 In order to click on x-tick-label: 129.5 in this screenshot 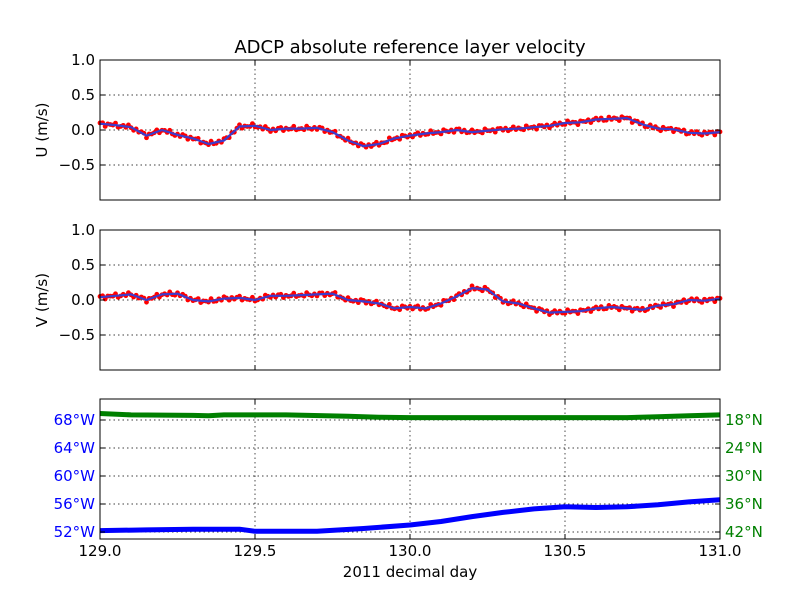, I will do `click(255, 551)`.